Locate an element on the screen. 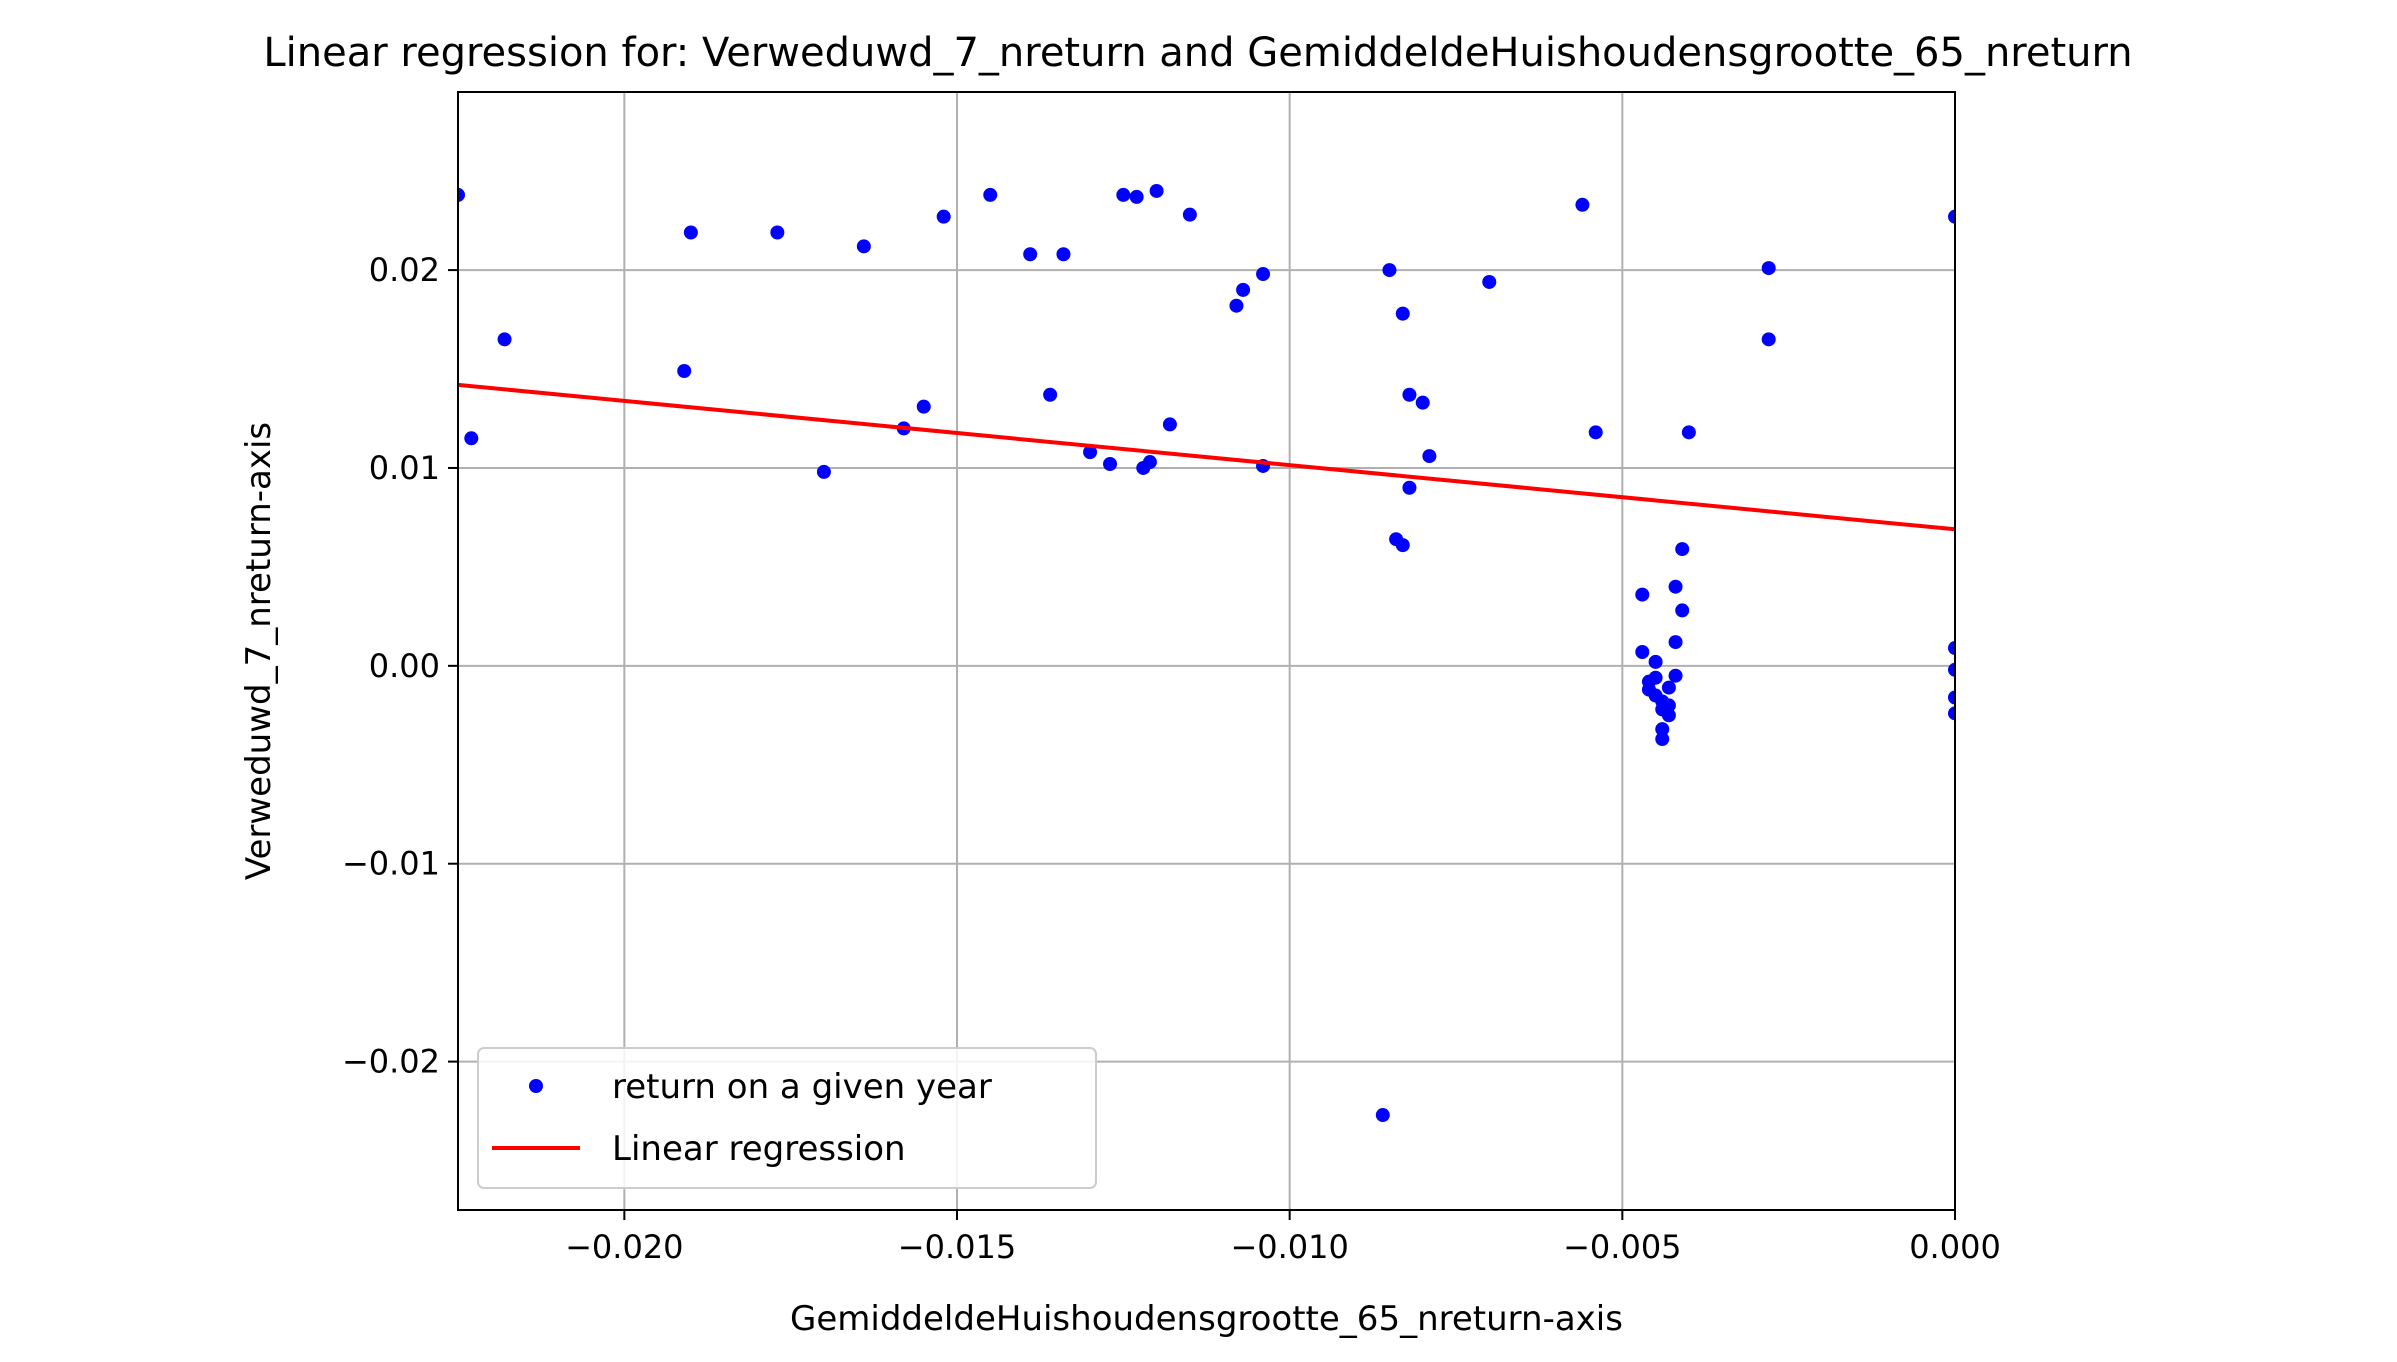 Image resolution: width=2397 pixels, height=1362 pixels. legend: return on a given year Linear regression is located at coordinates (787, 1118).